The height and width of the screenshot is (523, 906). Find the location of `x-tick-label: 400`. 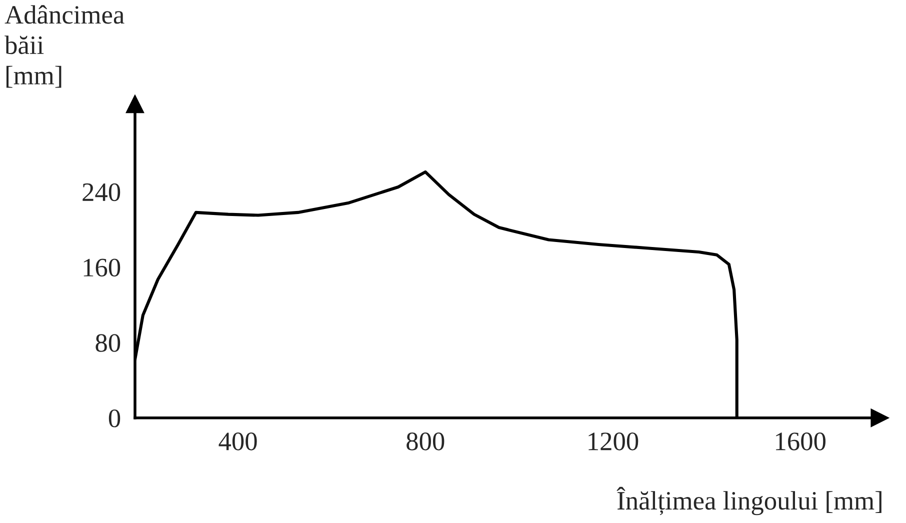

x-tick-label: 400 is located at coordinates (237, 441).